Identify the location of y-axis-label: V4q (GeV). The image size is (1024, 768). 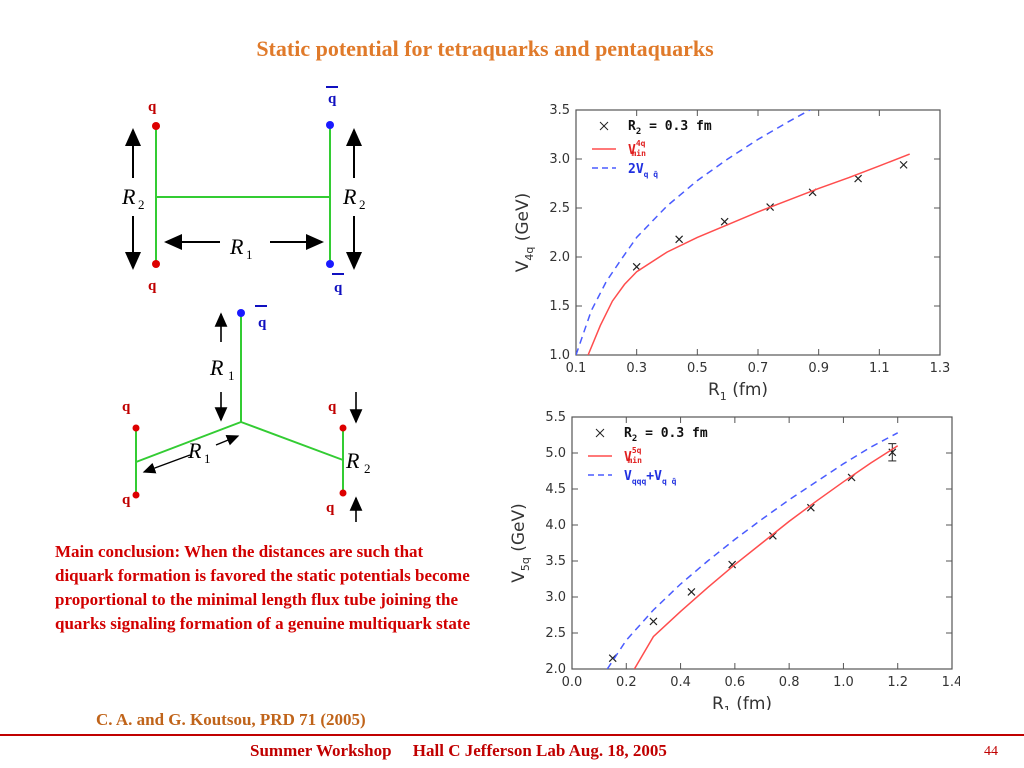
(524, 233).